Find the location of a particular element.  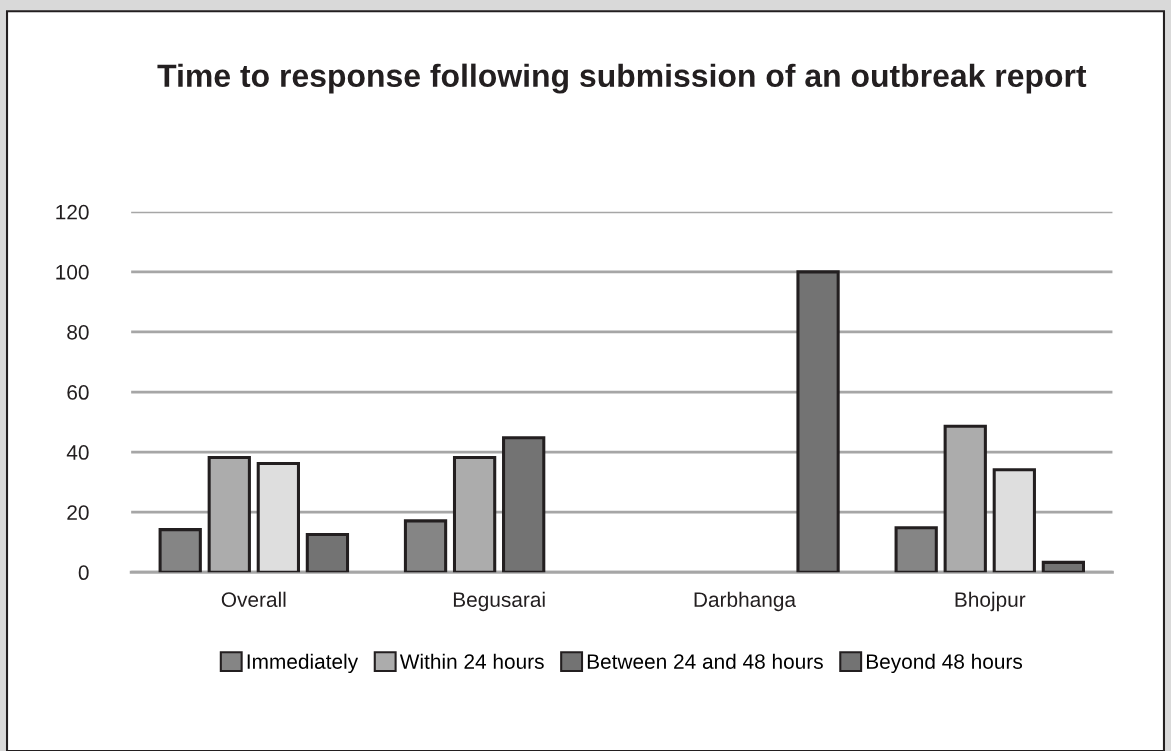

x-tick-label: Bhojpur is located at coordinates (990, 601).